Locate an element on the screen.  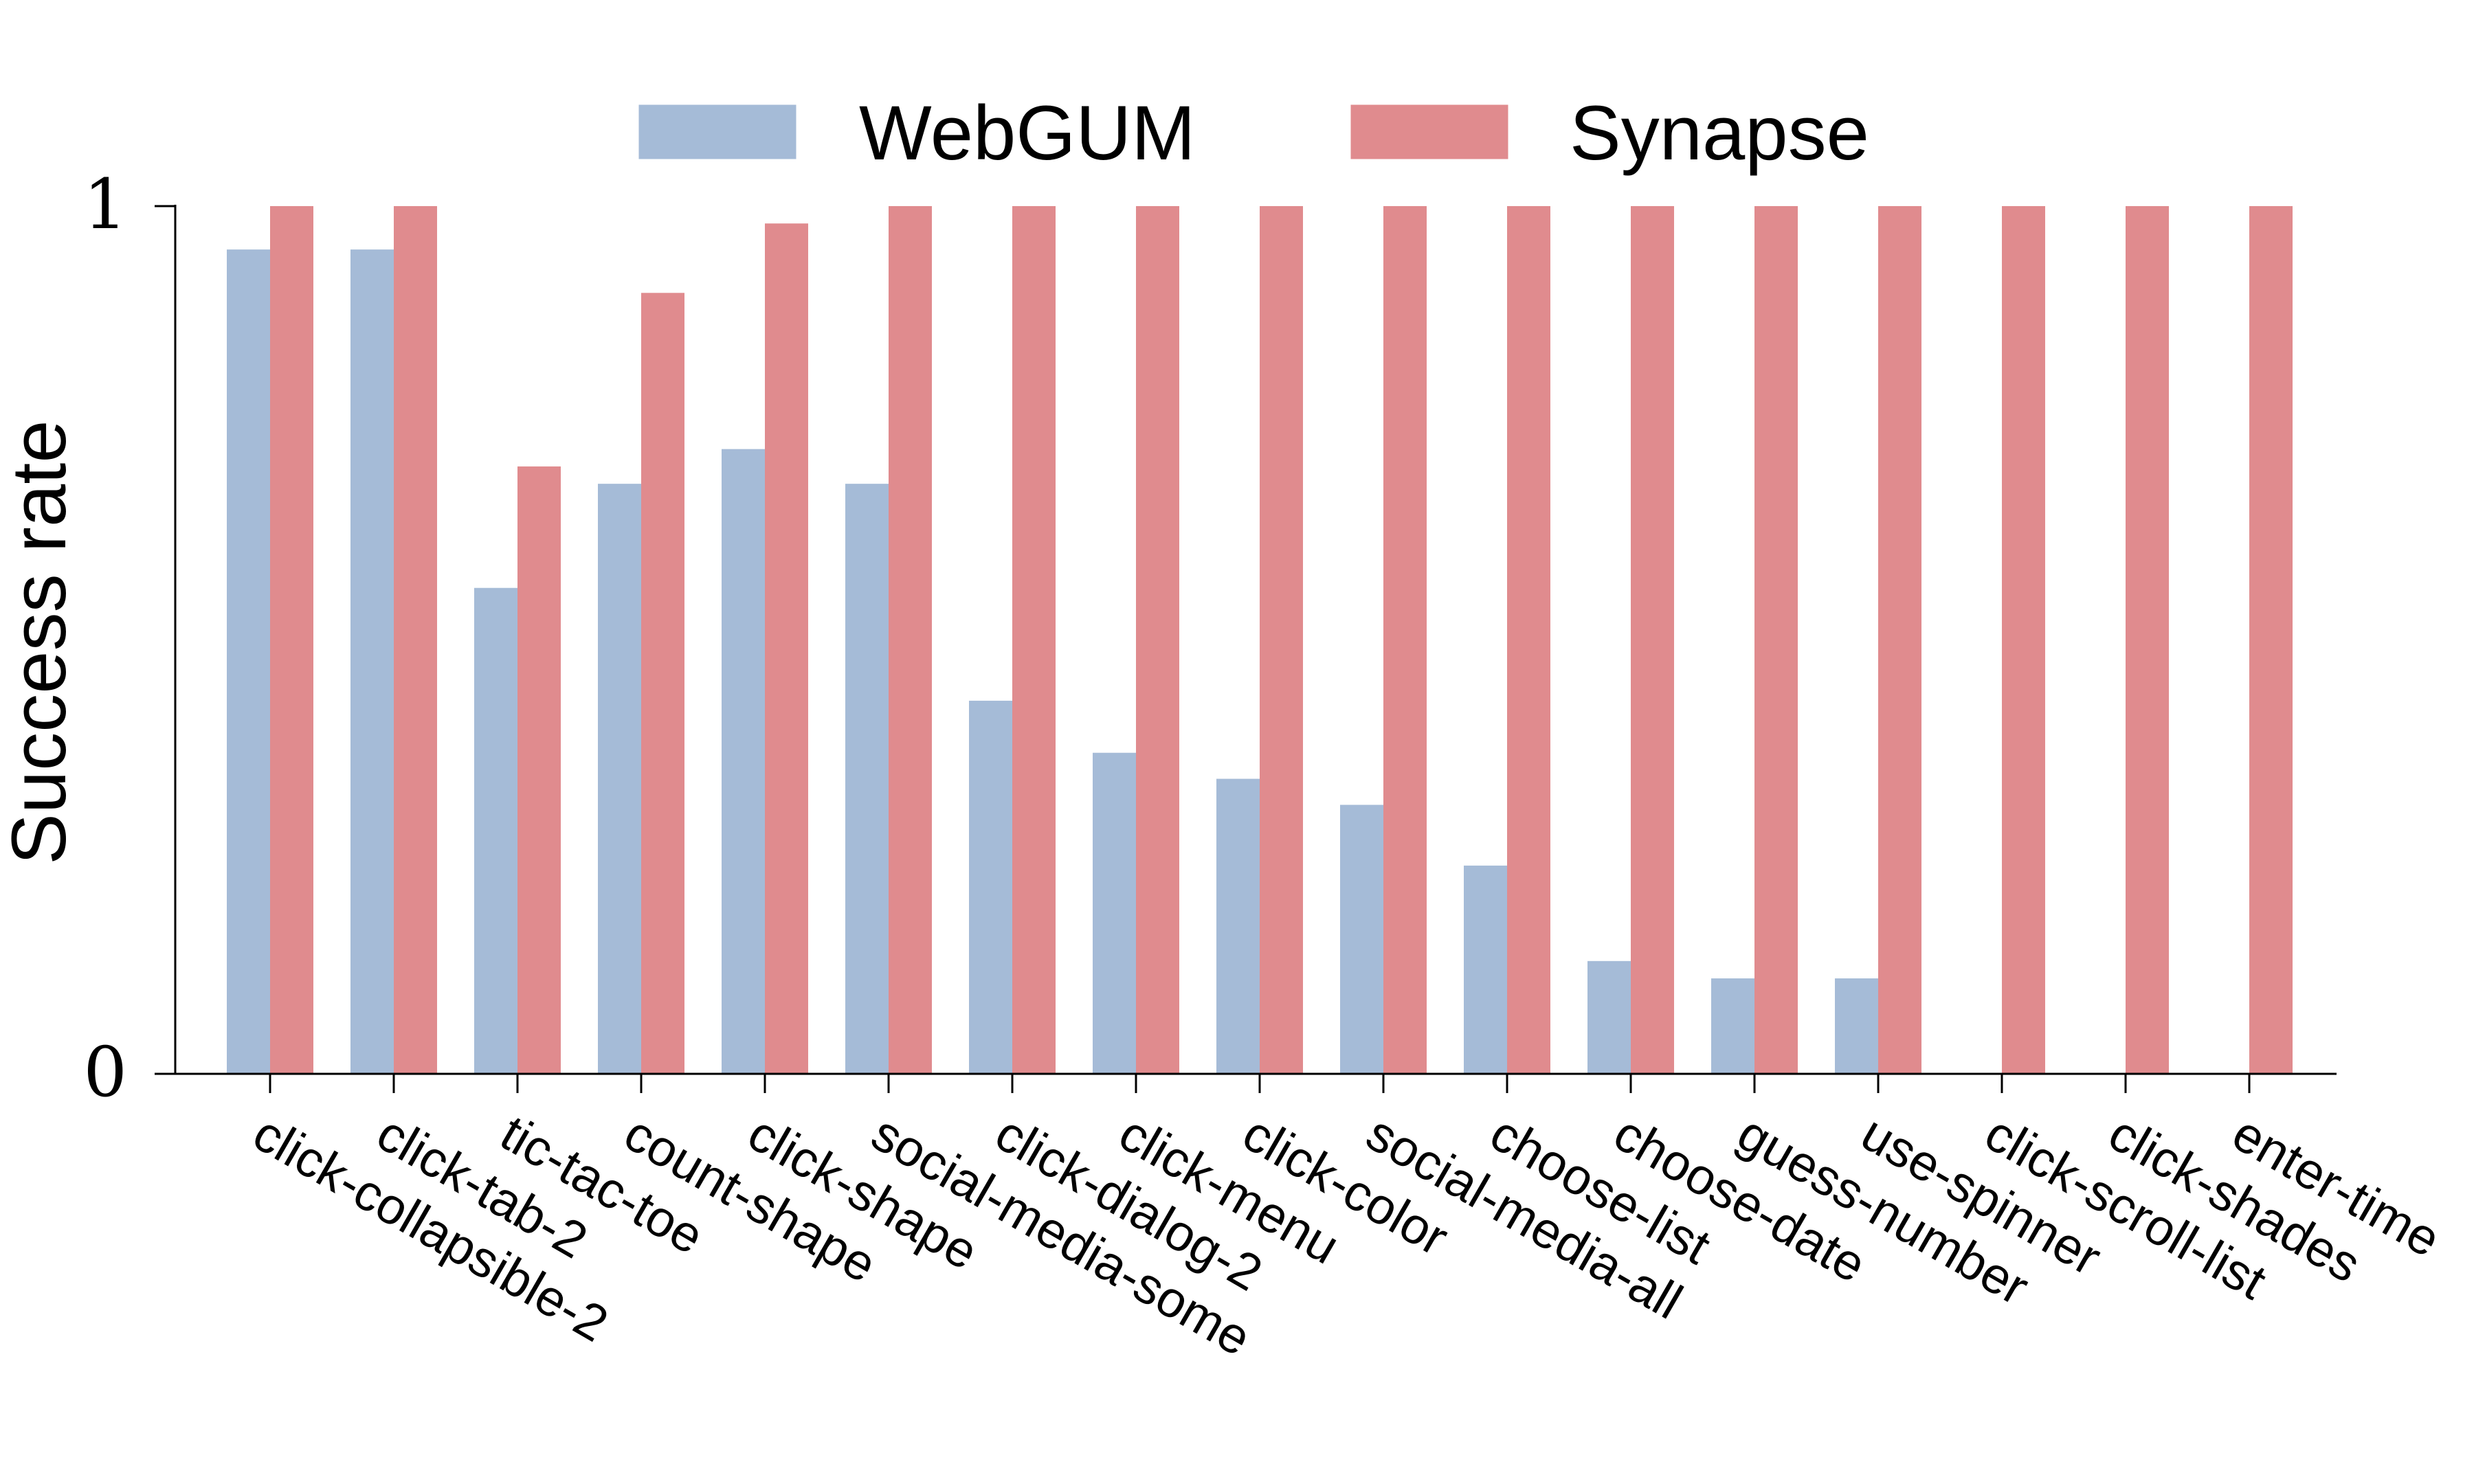
y-tick-label-0: 0 is located at coordinates (105, 1072).